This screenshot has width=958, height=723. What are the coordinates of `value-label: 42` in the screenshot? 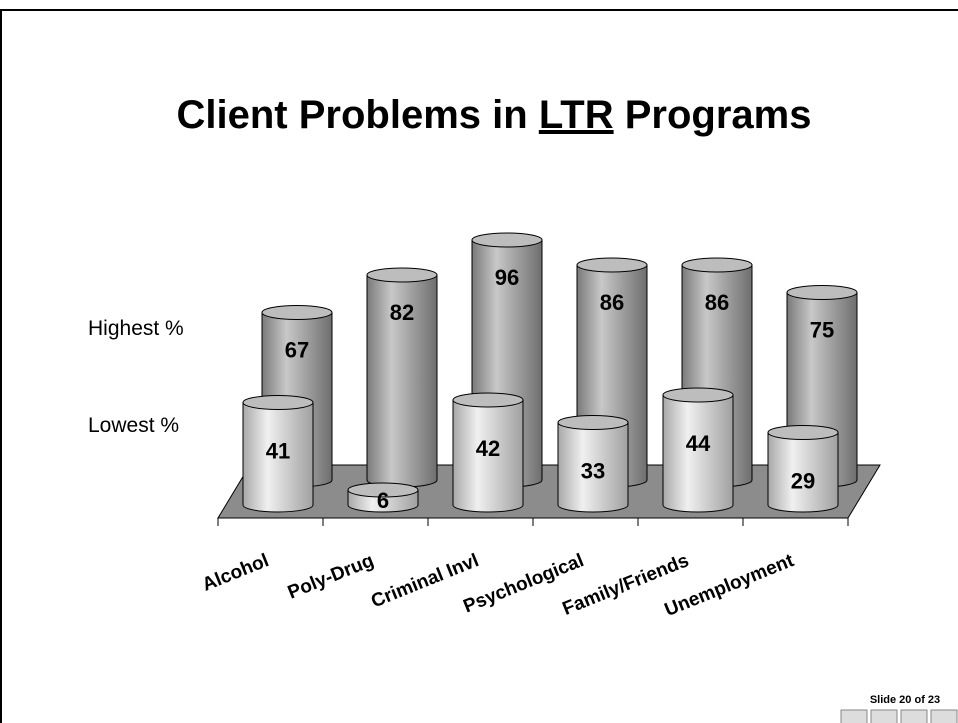 It's located at (488, 448).